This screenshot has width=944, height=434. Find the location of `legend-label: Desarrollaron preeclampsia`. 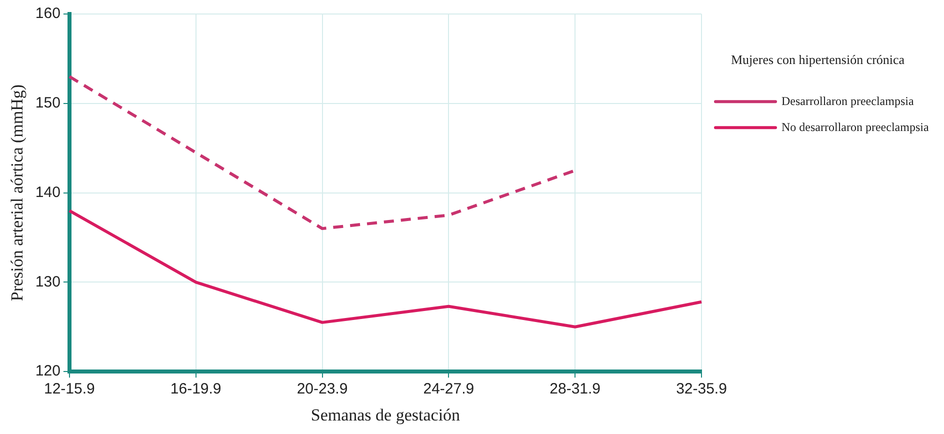

legend-label: Desarrollaron preeclampsia is located at coordinates (848, 101).